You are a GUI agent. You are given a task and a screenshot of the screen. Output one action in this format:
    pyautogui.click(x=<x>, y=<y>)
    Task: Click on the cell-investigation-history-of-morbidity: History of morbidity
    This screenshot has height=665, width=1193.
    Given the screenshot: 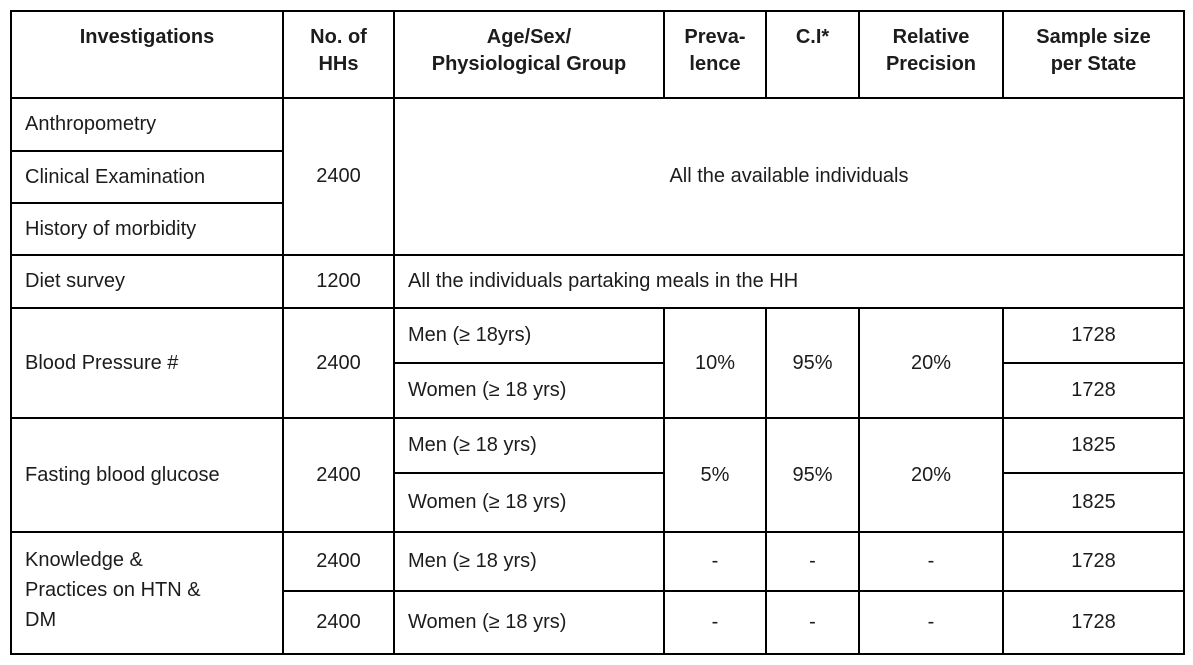 What is the action you would take?
    pyautogui.click(x=147, y=229)
    